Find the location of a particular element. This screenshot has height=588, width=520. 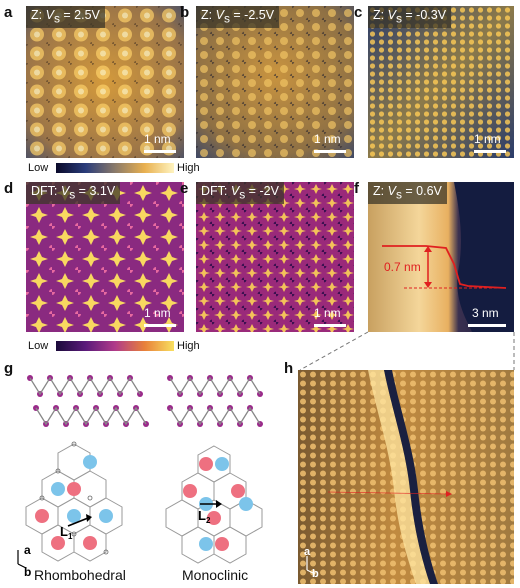

stm-image-f-graphic is located at coordinates (441, 257).